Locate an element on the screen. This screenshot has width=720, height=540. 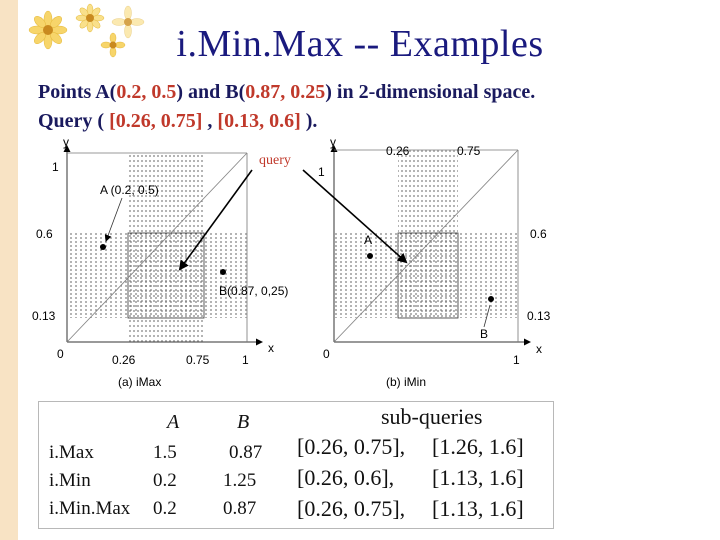
subtitle-text: ) and B( is located at coordinates (211, 92).